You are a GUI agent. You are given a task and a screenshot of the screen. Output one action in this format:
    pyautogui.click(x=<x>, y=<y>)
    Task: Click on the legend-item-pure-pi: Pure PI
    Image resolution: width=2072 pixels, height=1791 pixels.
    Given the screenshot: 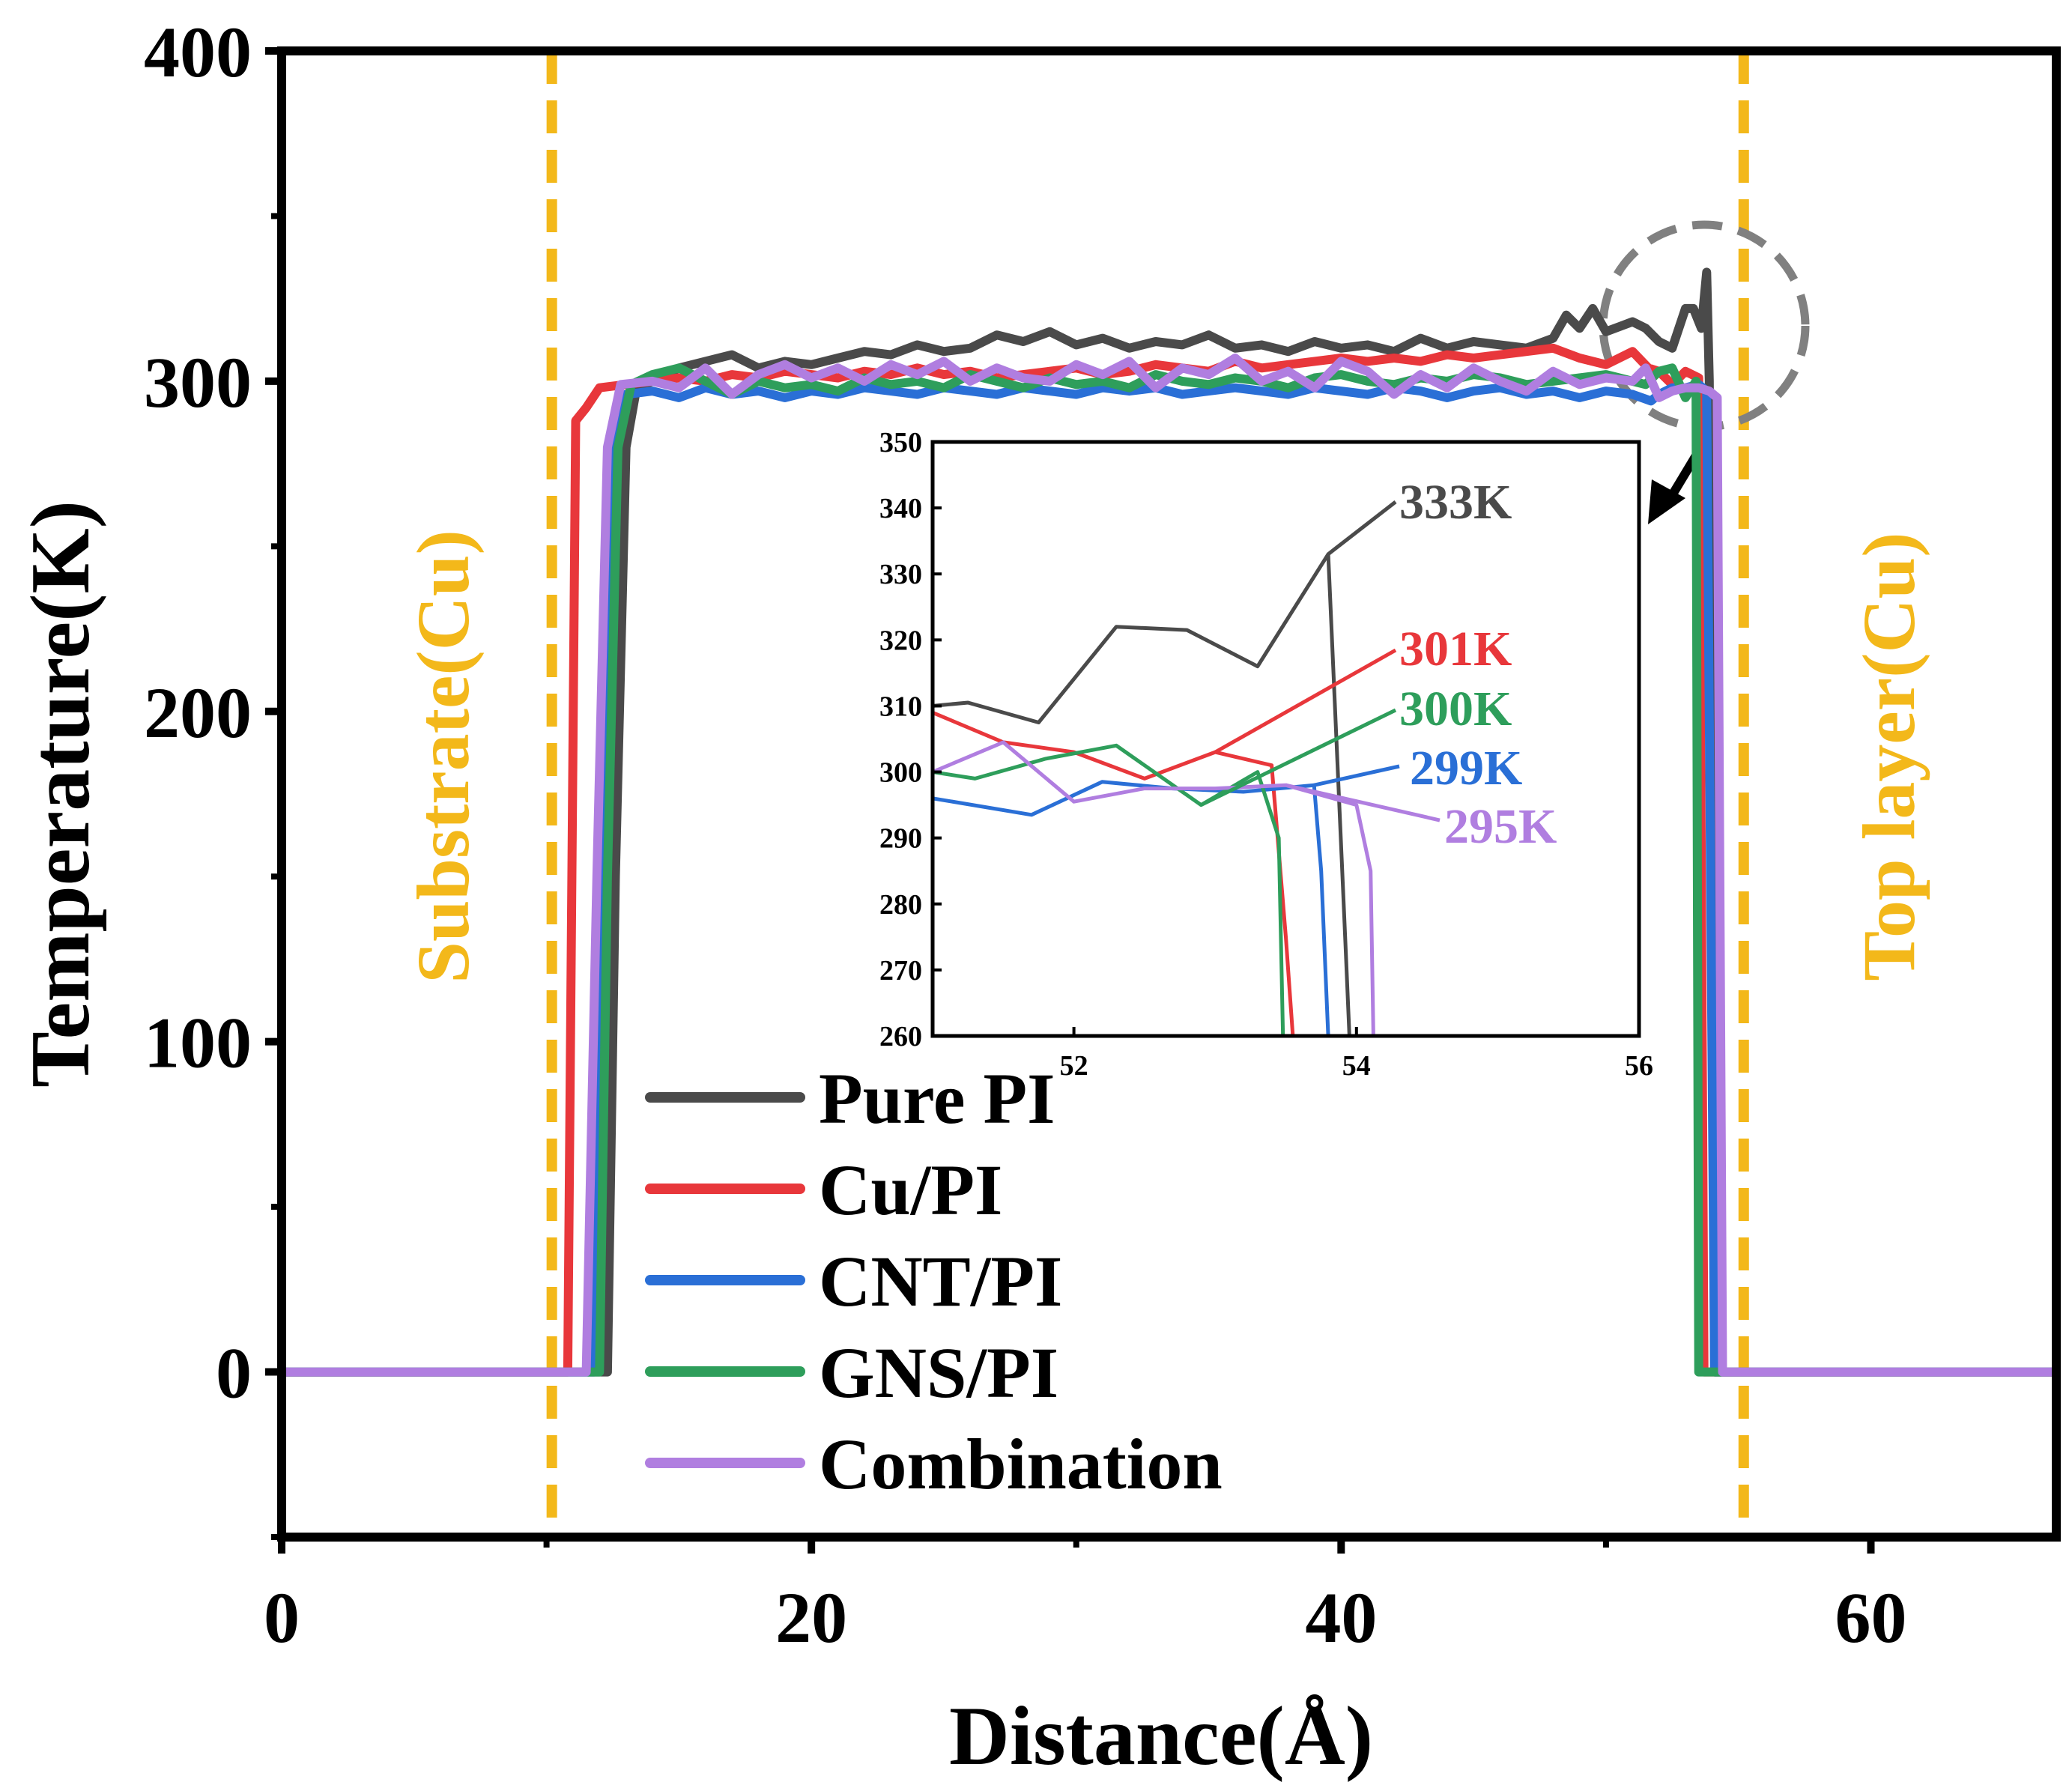 What is the action you would take?
    pyautogui.click(x=850, y=1098)
    